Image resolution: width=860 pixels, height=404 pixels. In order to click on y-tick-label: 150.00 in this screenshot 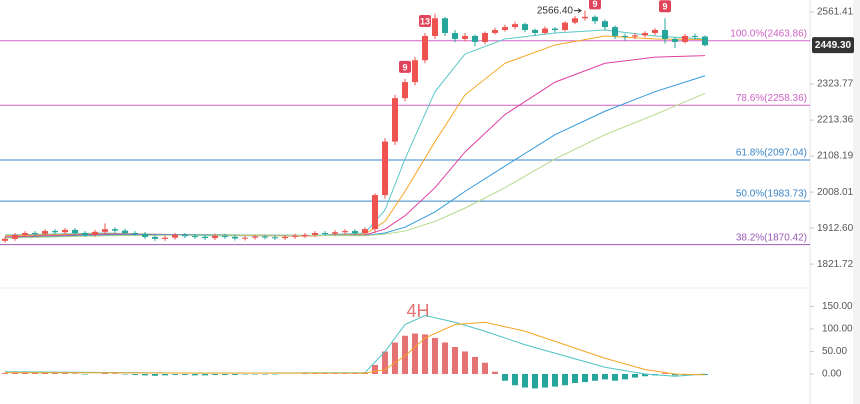, I will do `click(837, 306)`.